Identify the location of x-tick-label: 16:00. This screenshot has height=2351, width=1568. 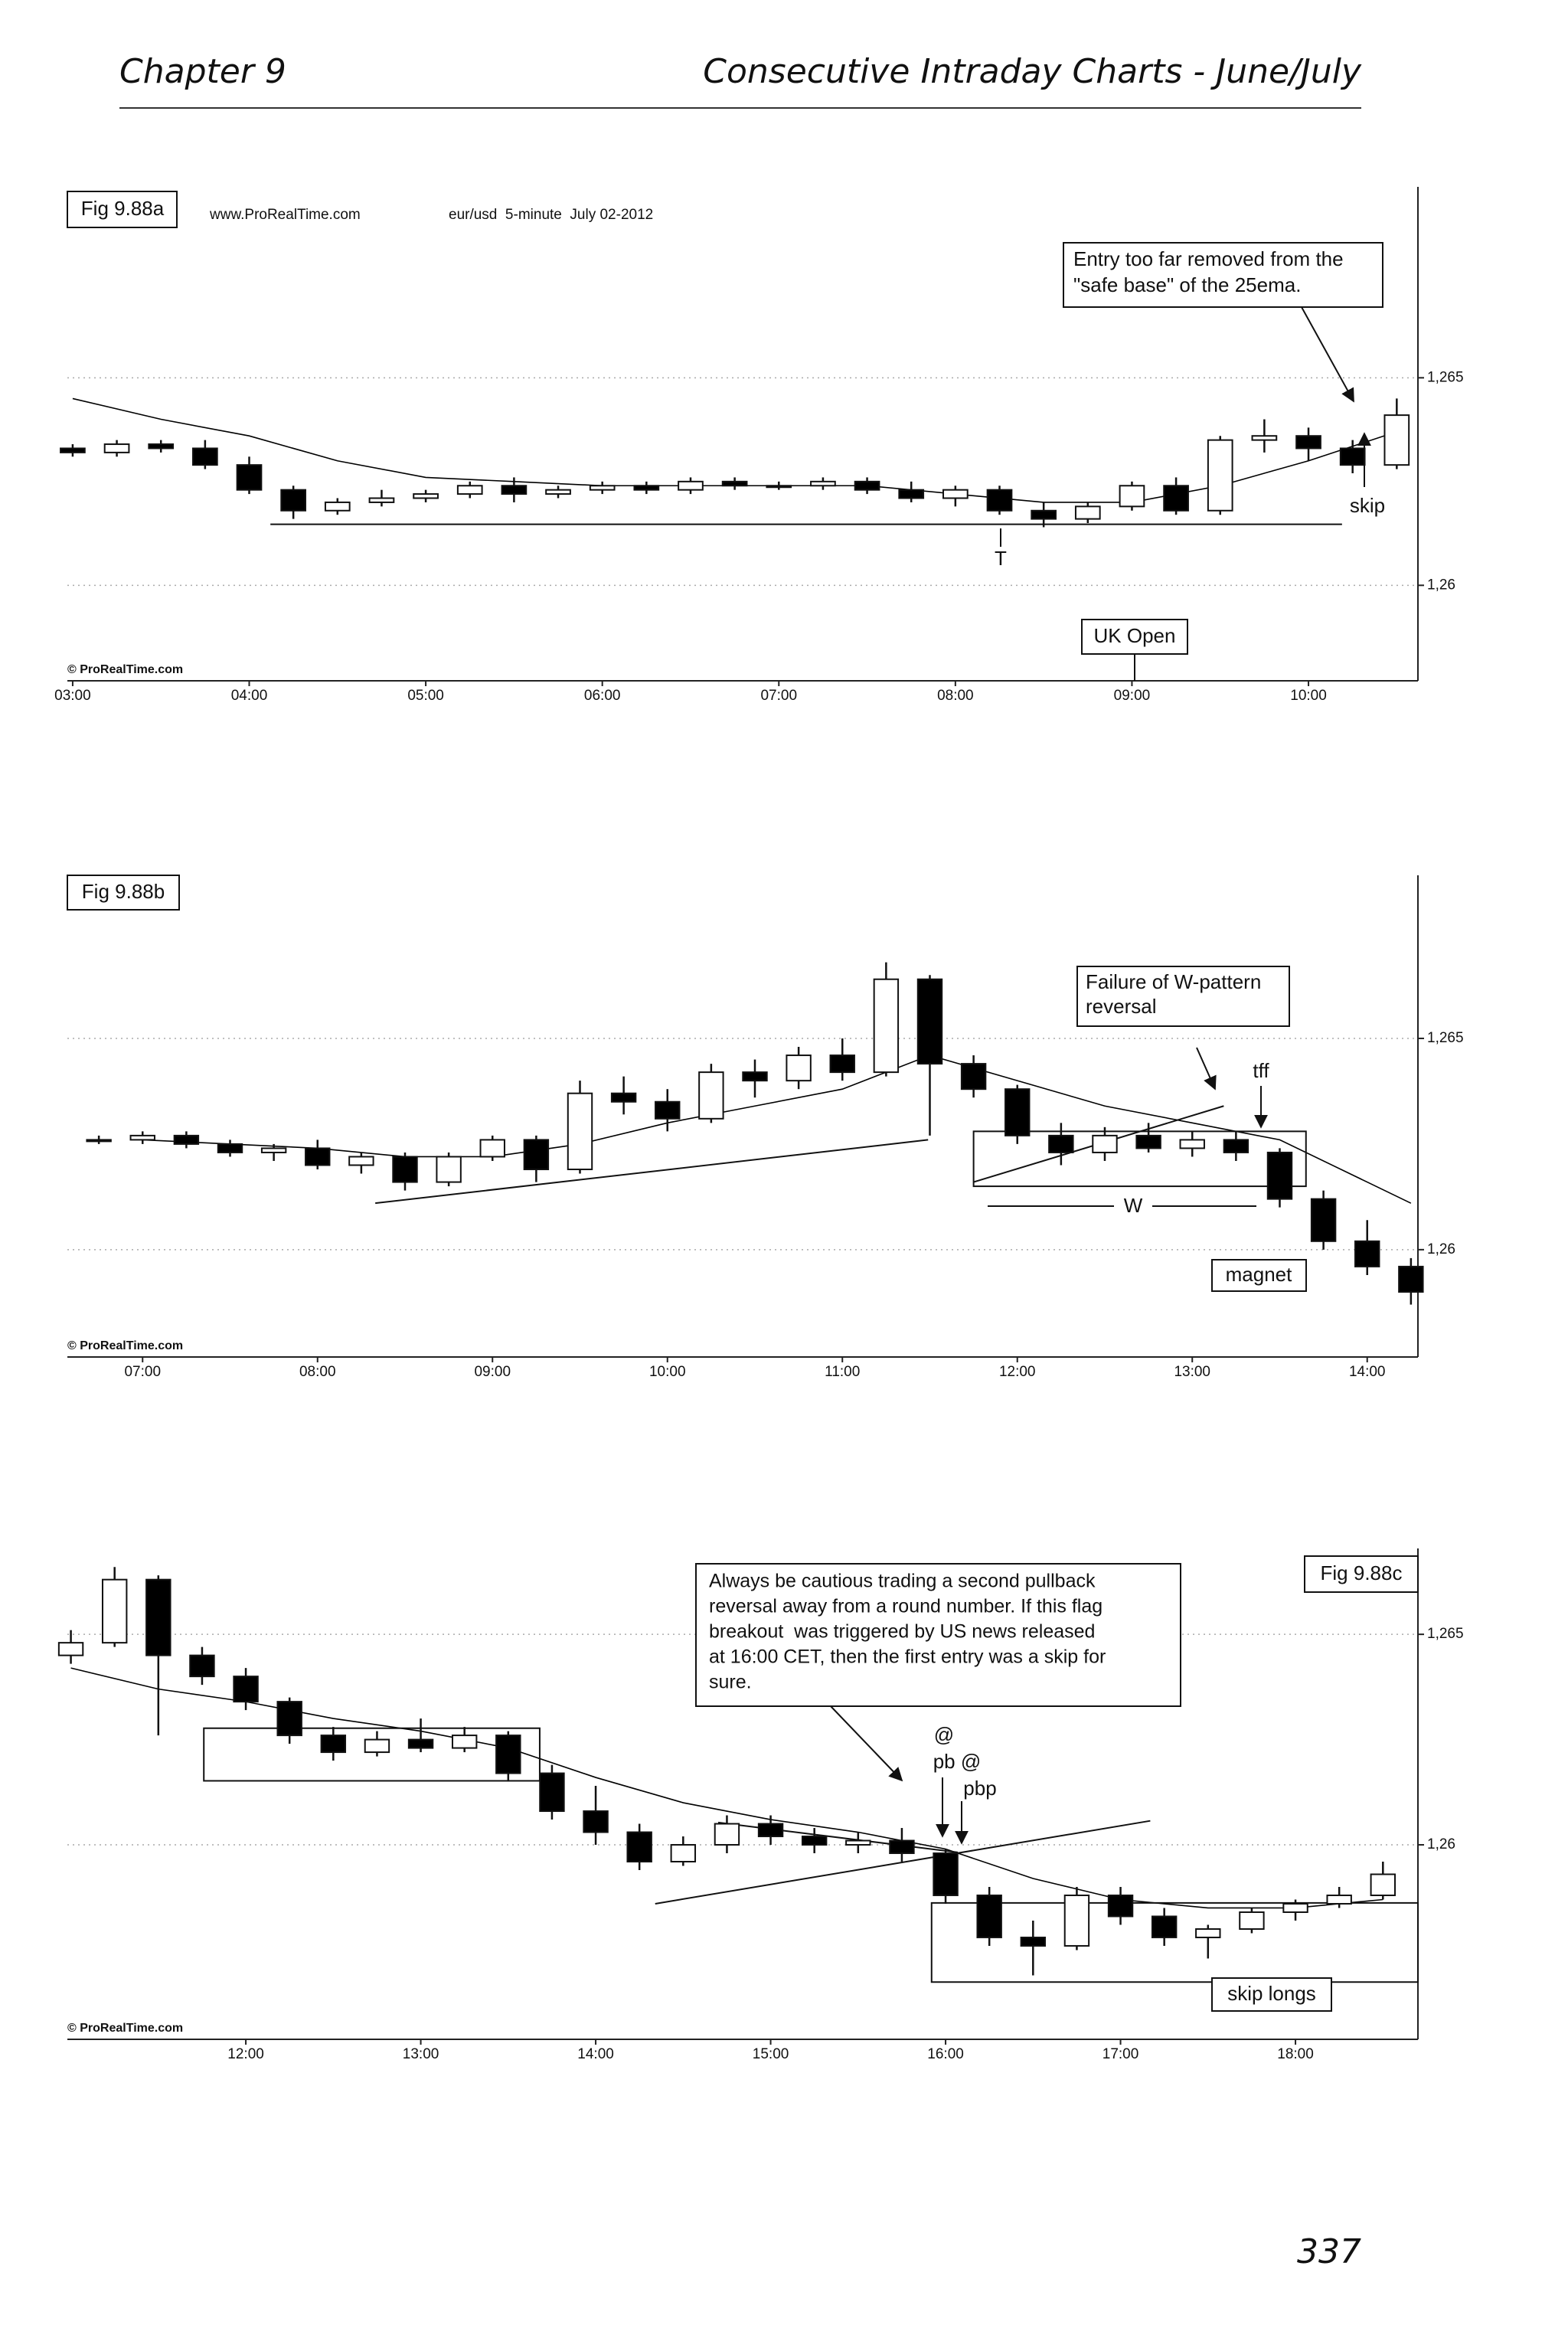
(945, 2054).